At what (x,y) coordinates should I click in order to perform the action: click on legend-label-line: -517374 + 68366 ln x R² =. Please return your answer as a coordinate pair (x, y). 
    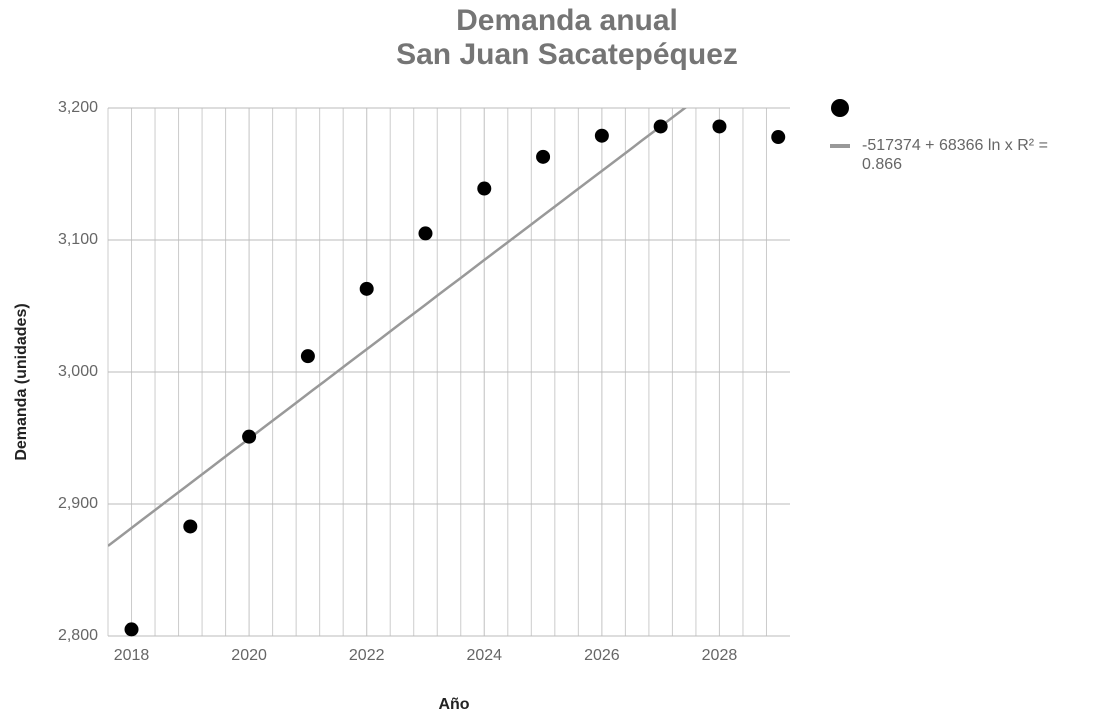
    Looking at the image, I should click on (955, 145).